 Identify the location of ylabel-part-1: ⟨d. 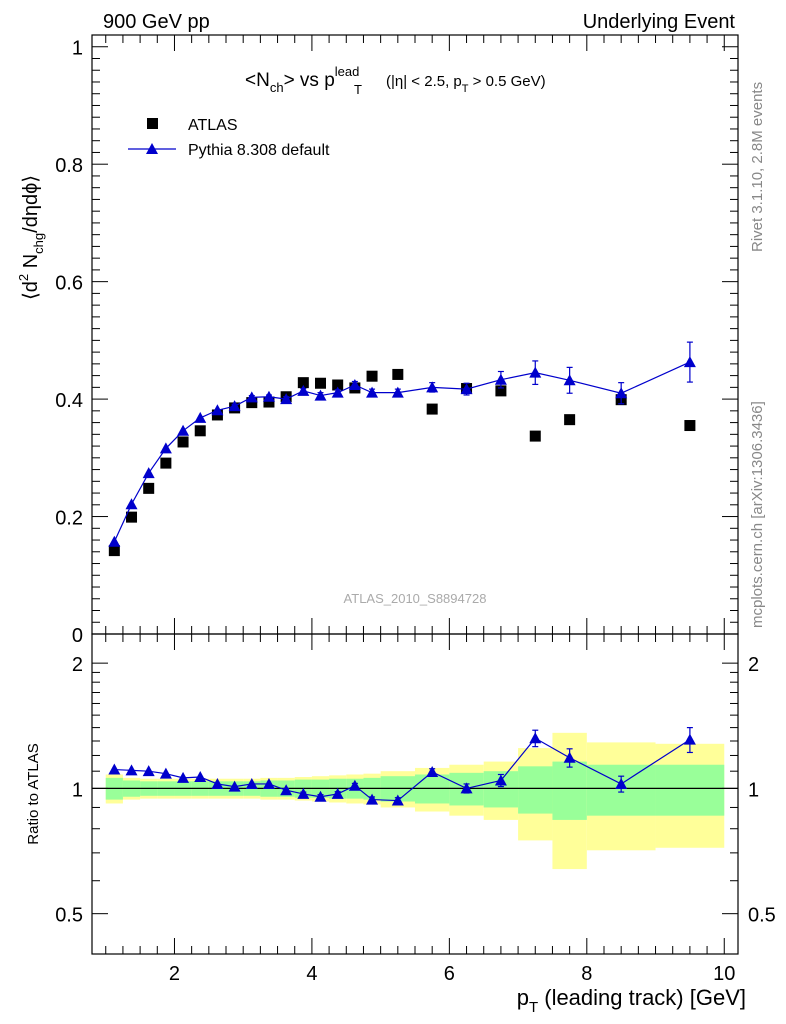
(31, 290).